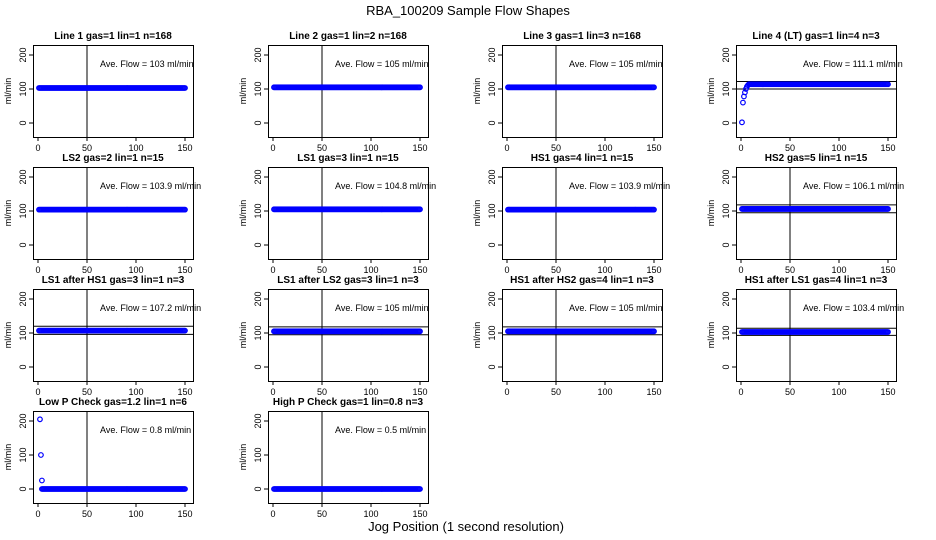 This screenshot has width=936, height=540. What do you see at coordinates (382, 308) in the screenshot?
I see `average-flow-annotation: Ave. Flow = 105 ml/min` at bounding box center [382, 308].